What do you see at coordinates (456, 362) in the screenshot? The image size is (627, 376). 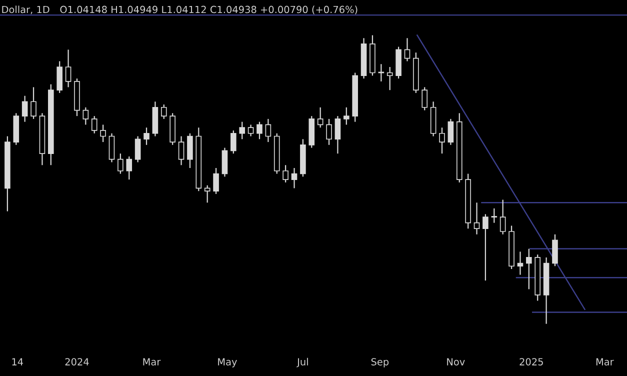 I see `x-tick-label: Nov` at bounding box center [456, 362].